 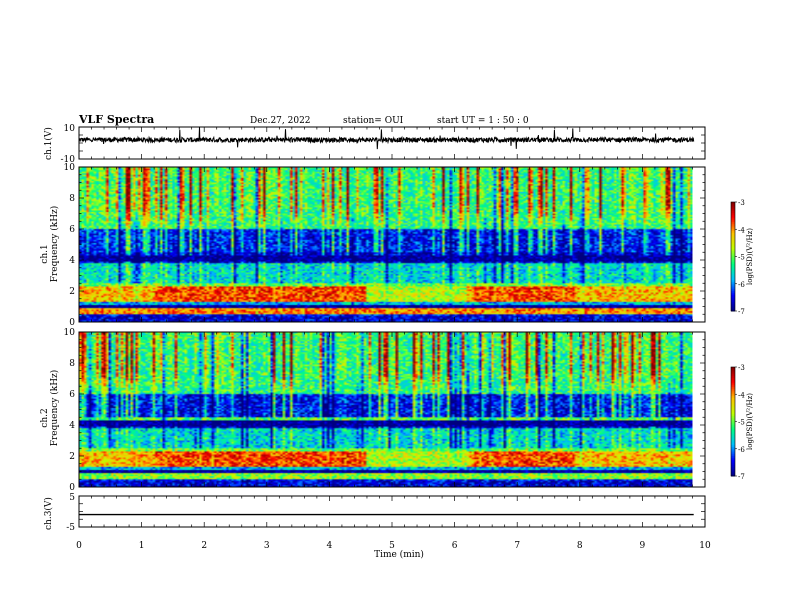 What do you see at coordinates (373, 121) in the screenshot?
I see `station-label: station= OUI` at bounding box center [373, 121].